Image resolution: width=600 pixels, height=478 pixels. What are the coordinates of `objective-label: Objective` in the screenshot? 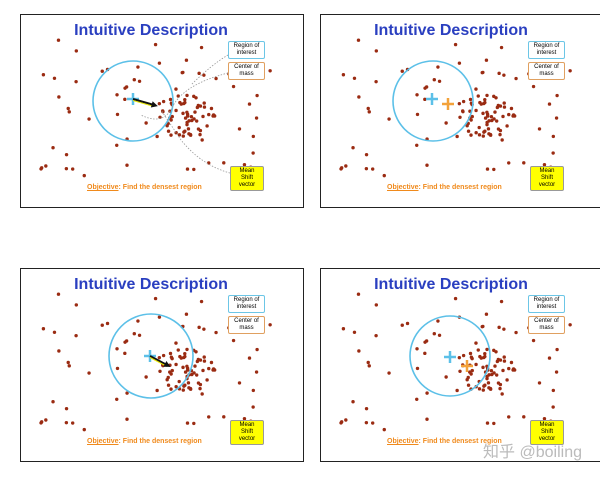 It's located at (103, 187).